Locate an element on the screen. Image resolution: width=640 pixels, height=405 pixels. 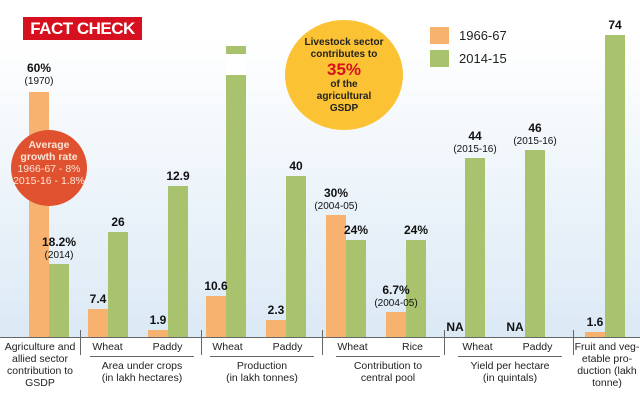
data-label-2014-15: 40 is located at coordinates (296, 166).